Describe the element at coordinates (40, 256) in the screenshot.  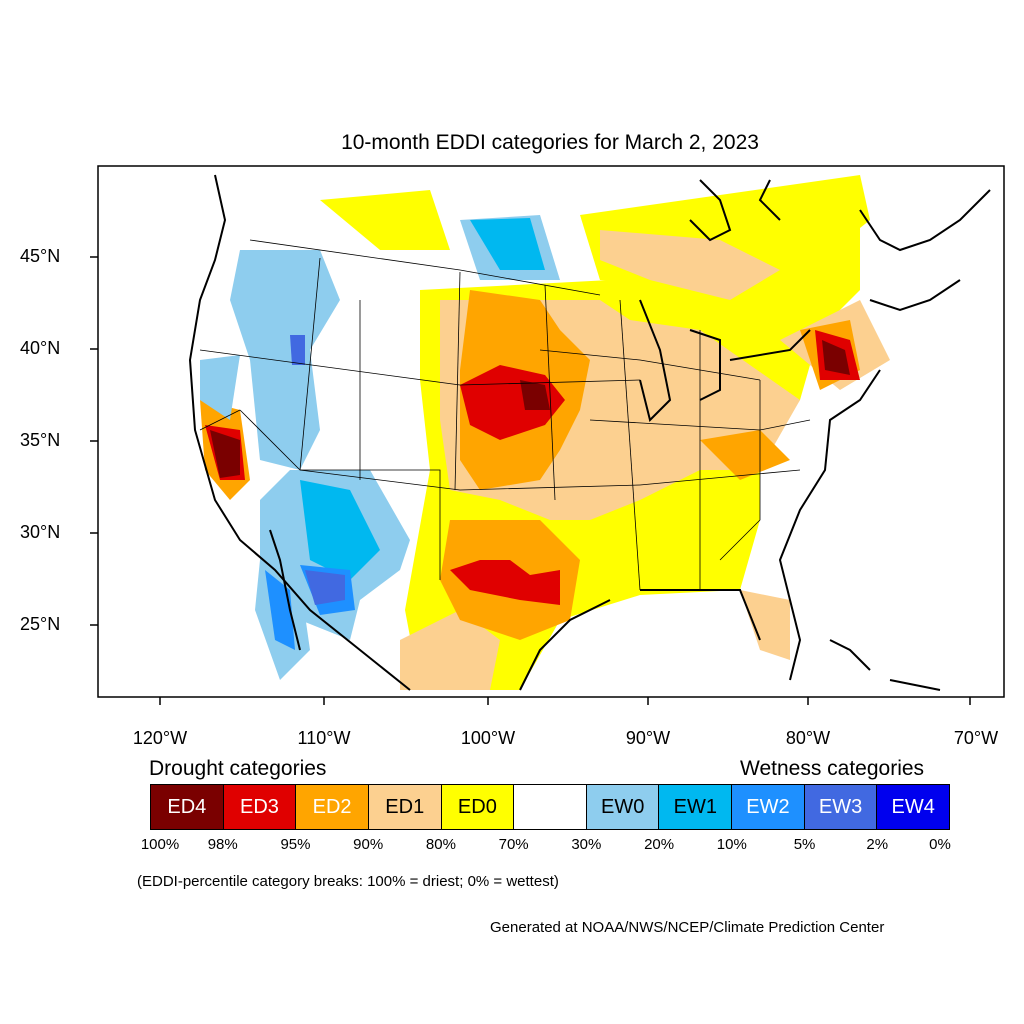
I see `lat-label: 45°N` at that location.